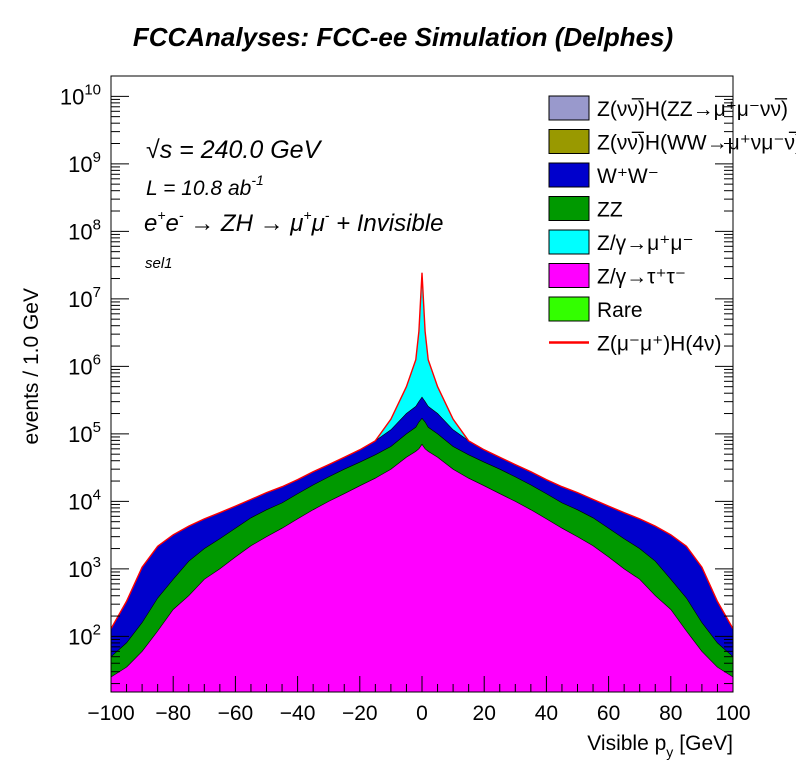 The width and height of the screenshot is (796, 772). What do you see at coordinates (205, 186) in the screenshot?
I see `luminosity-annotation: L = 10.8 ab-1` at bounding box center [205, 186].